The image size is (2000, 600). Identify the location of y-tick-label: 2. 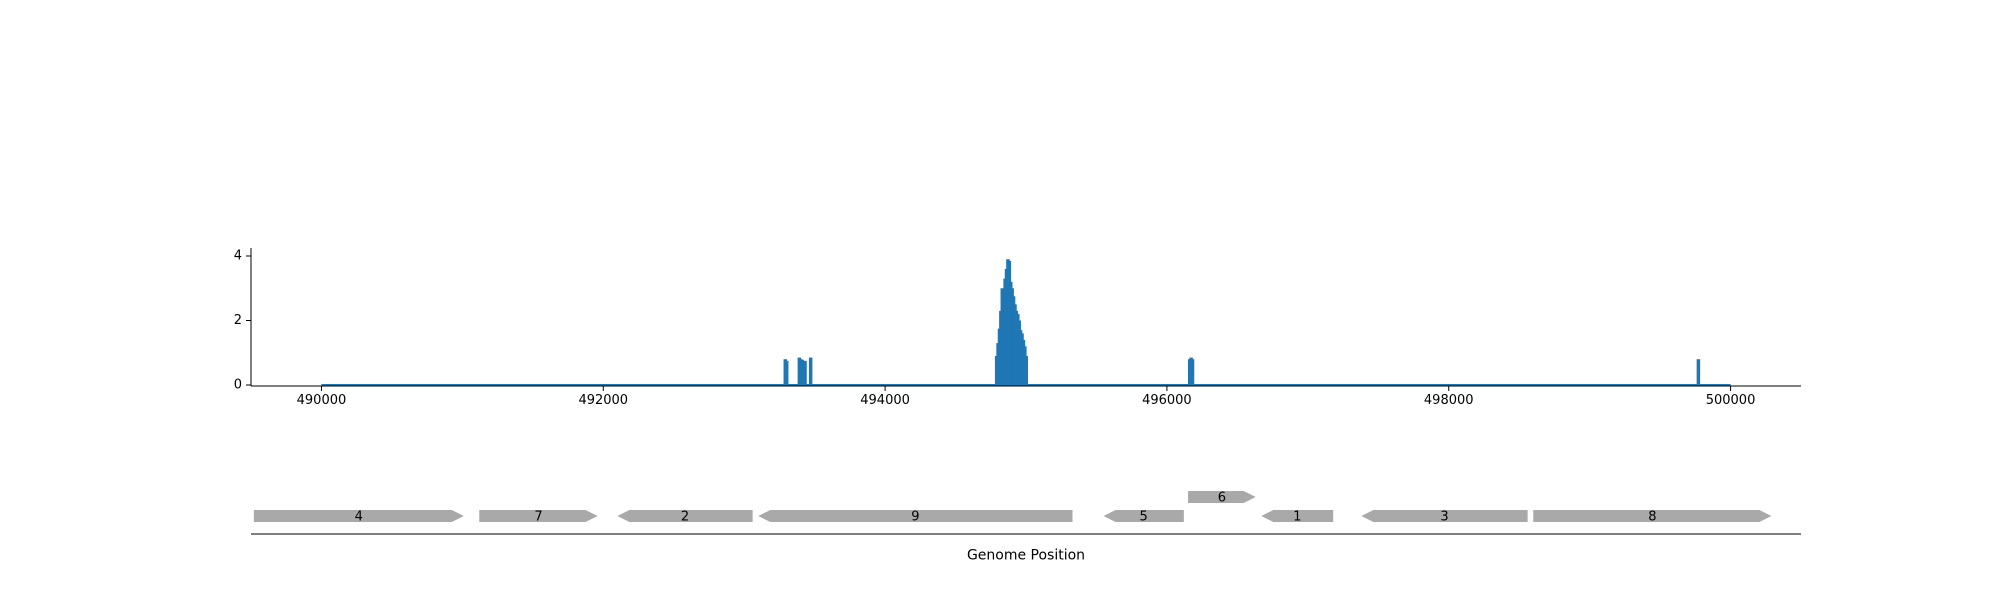
(238, 320).